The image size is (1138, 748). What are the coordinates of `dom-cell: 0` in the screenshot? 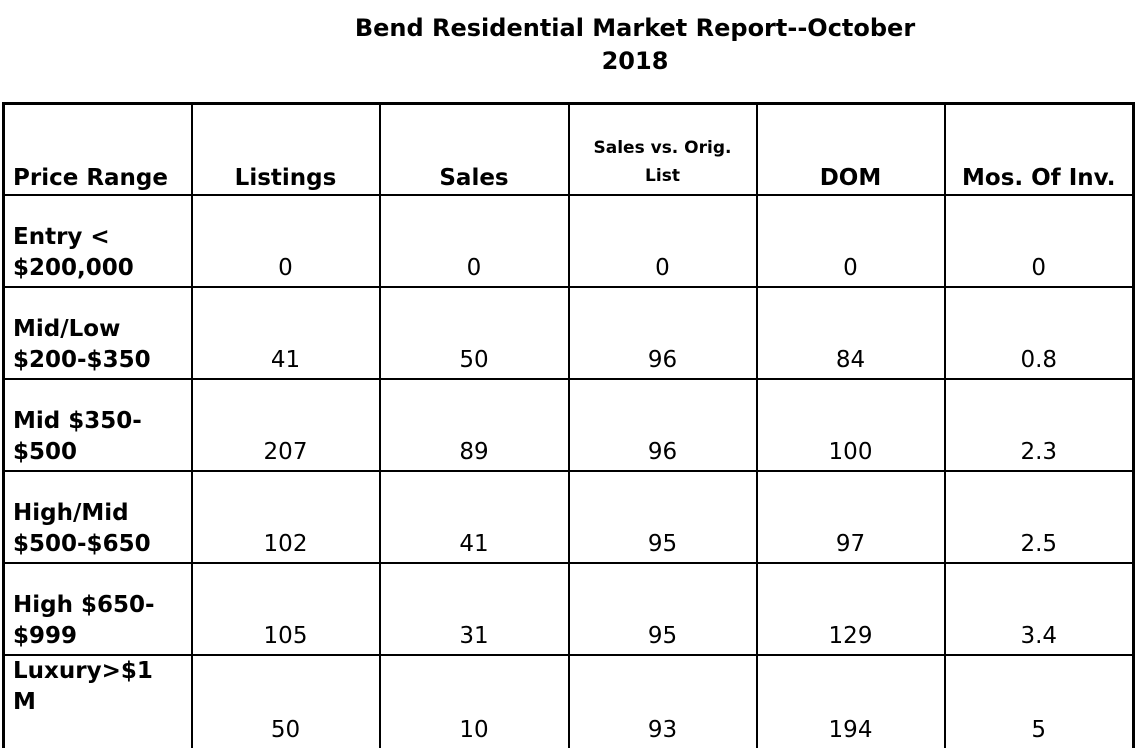 It's located at (850, 241).